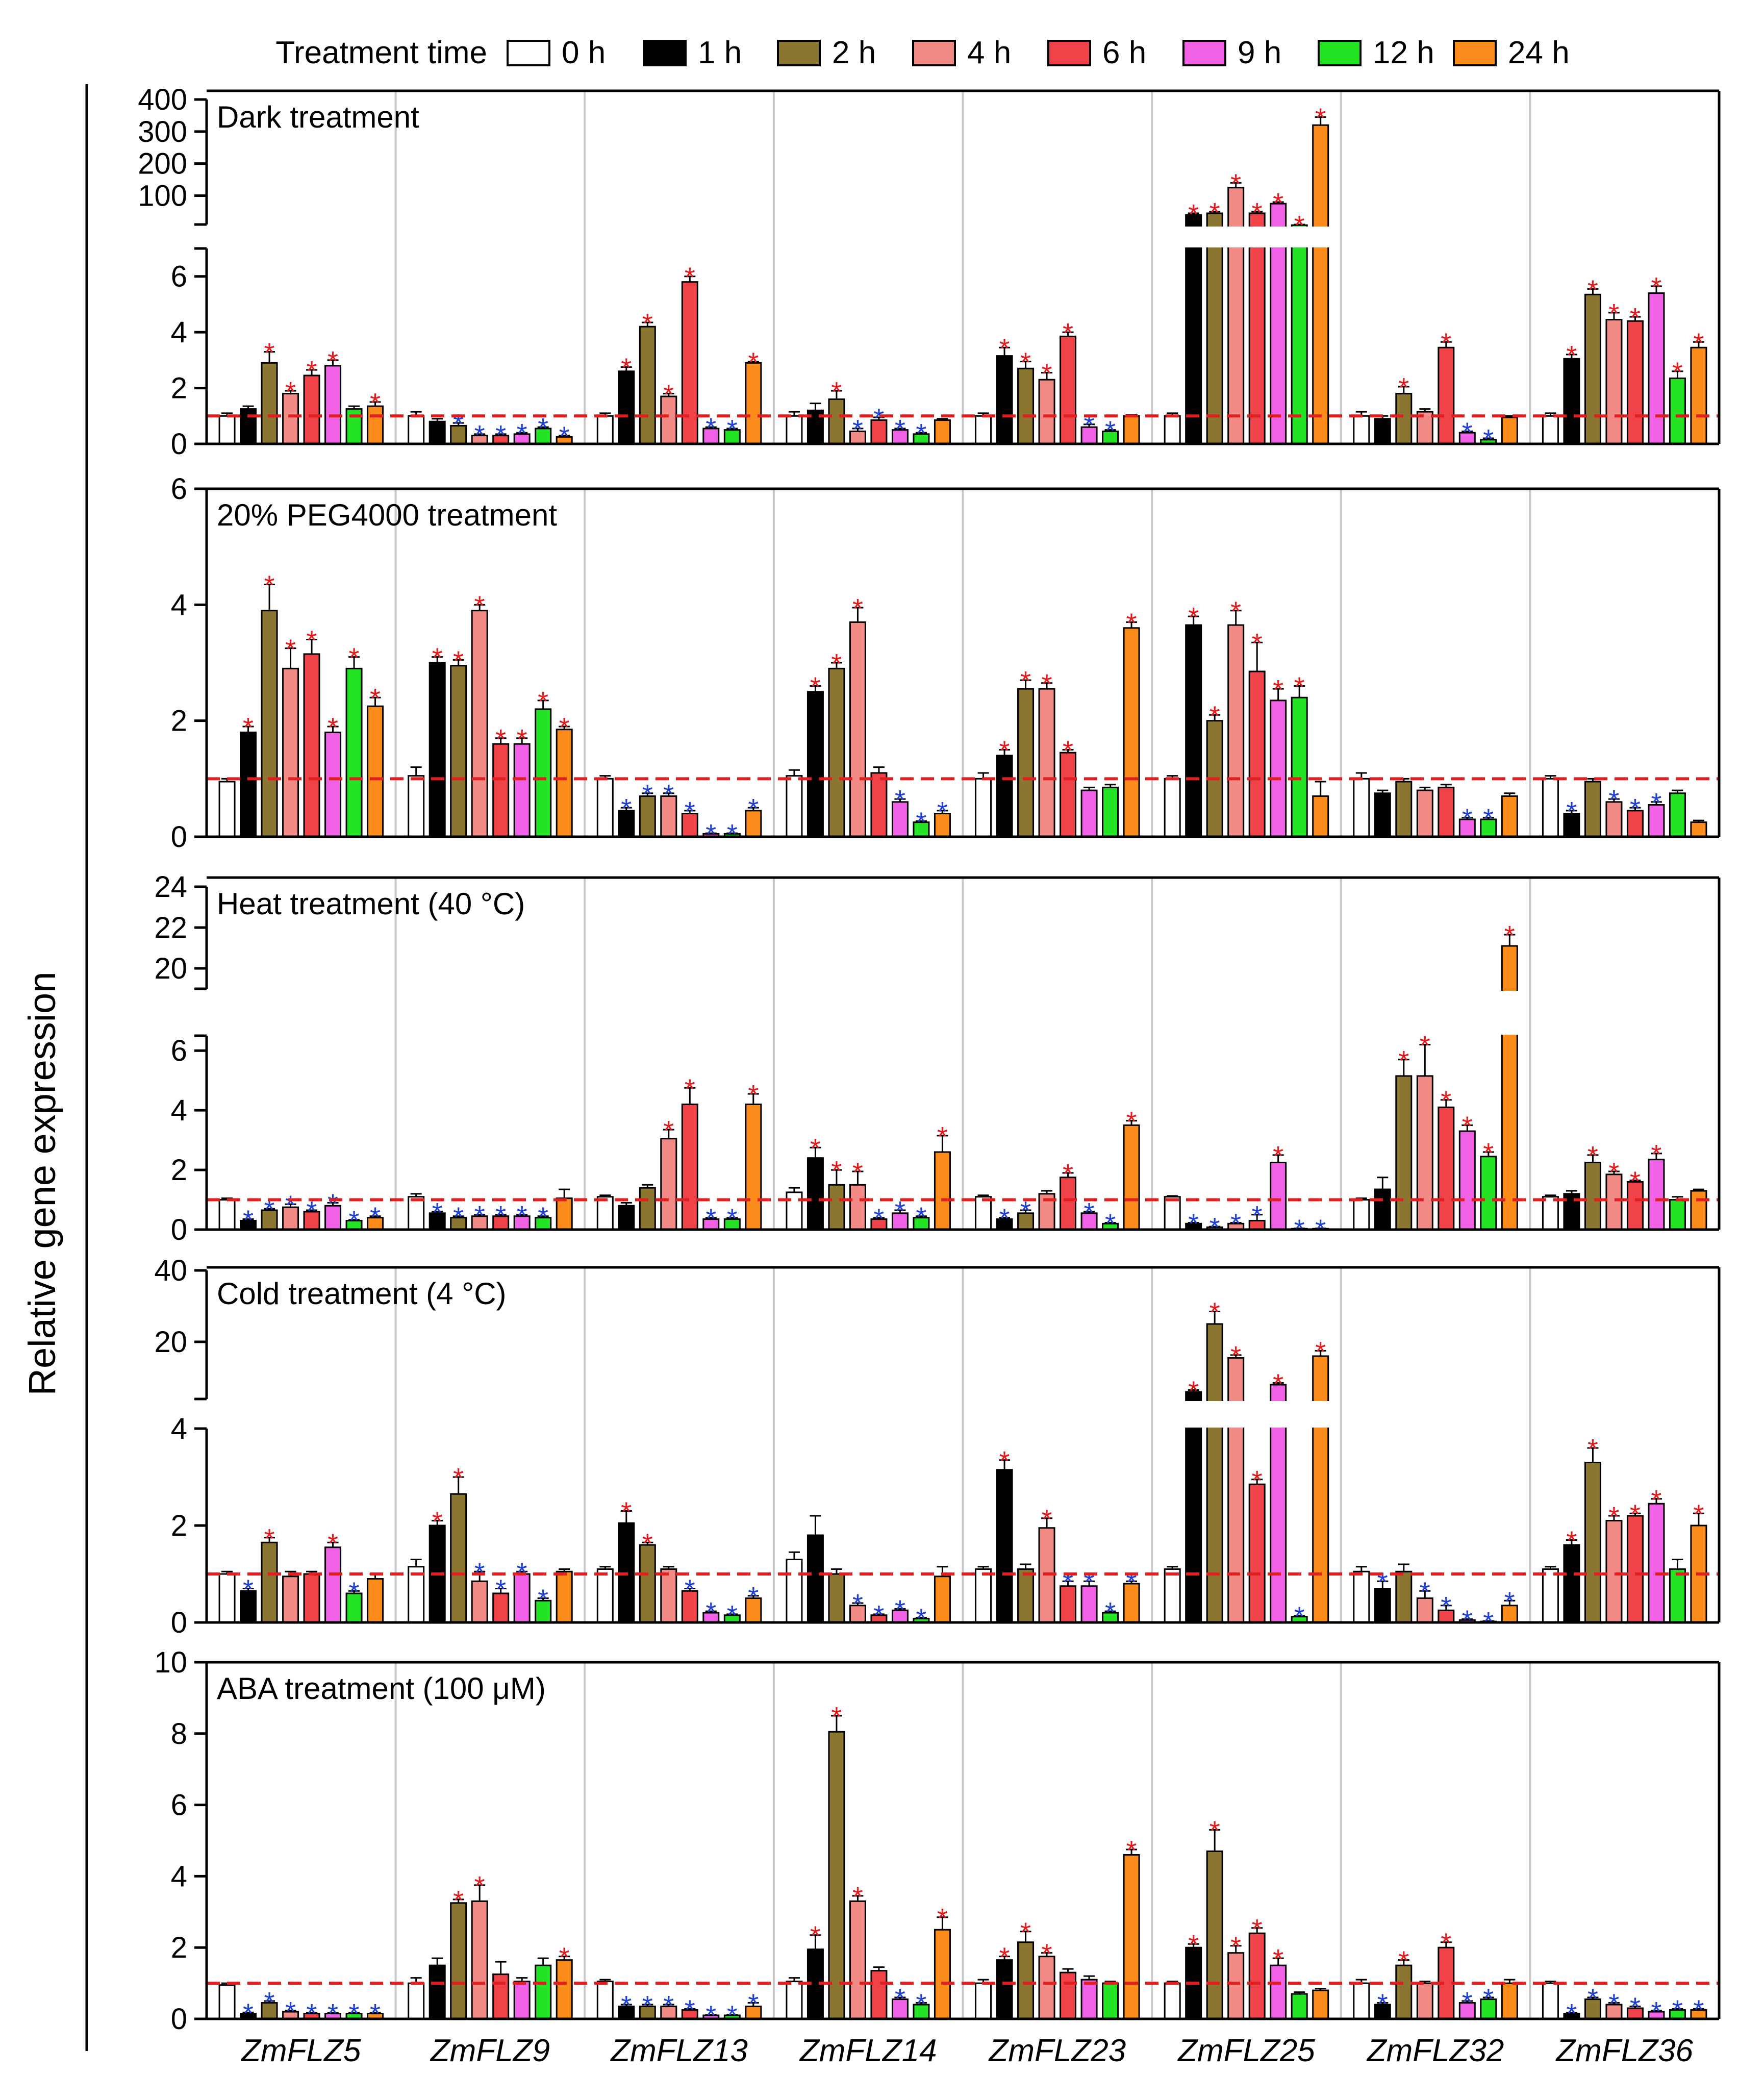  What do you see at coordinates (1057, 2050) in the screenshot?
I see `gene-label-zmflz23: ZmFLZ23` at bounding box center [1057, 2050].